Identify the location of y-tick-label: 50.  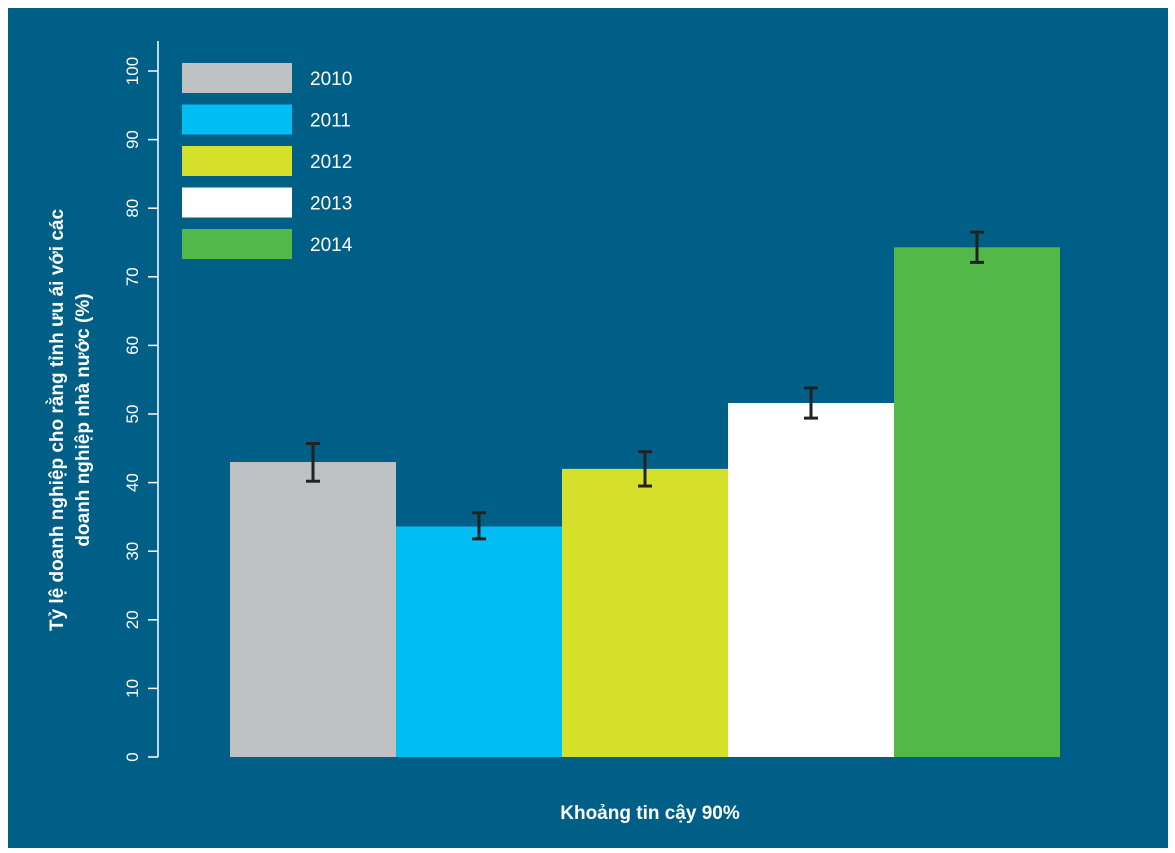
(132, 414).